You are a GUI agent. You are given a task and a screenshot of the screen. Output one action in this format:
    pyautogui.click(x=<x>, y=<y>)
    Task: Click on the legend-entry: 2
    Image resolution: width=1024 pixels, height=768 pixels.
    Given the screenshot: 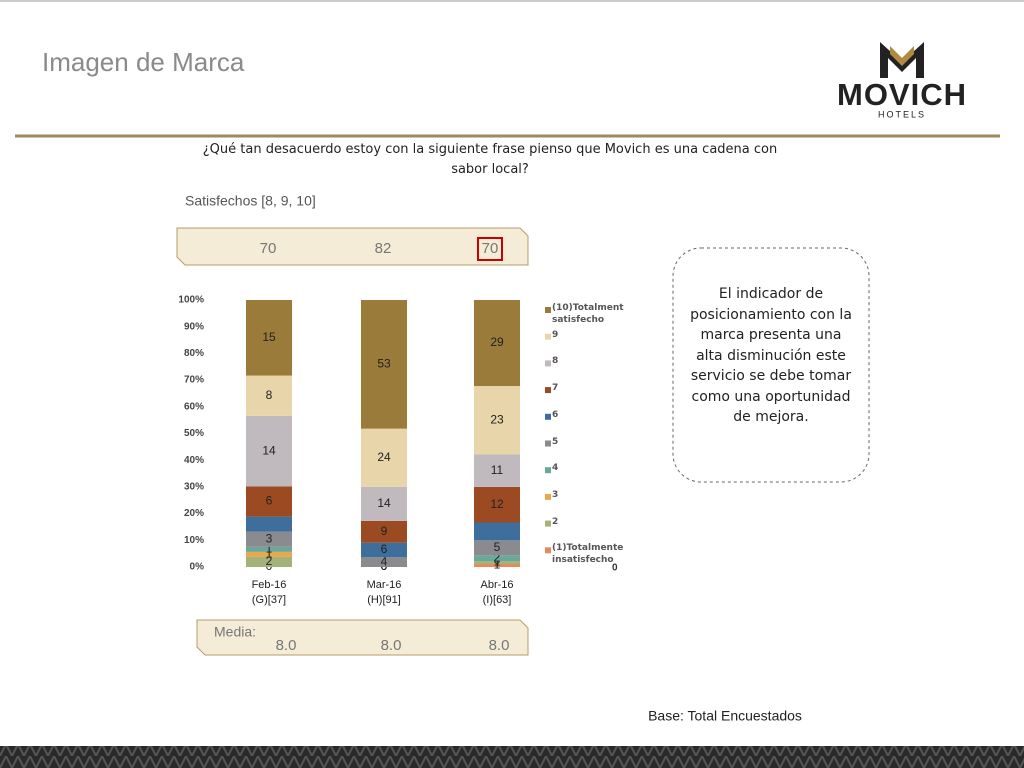 What is the action you would take?
    pyautogui.click(x=555, y=521)
    